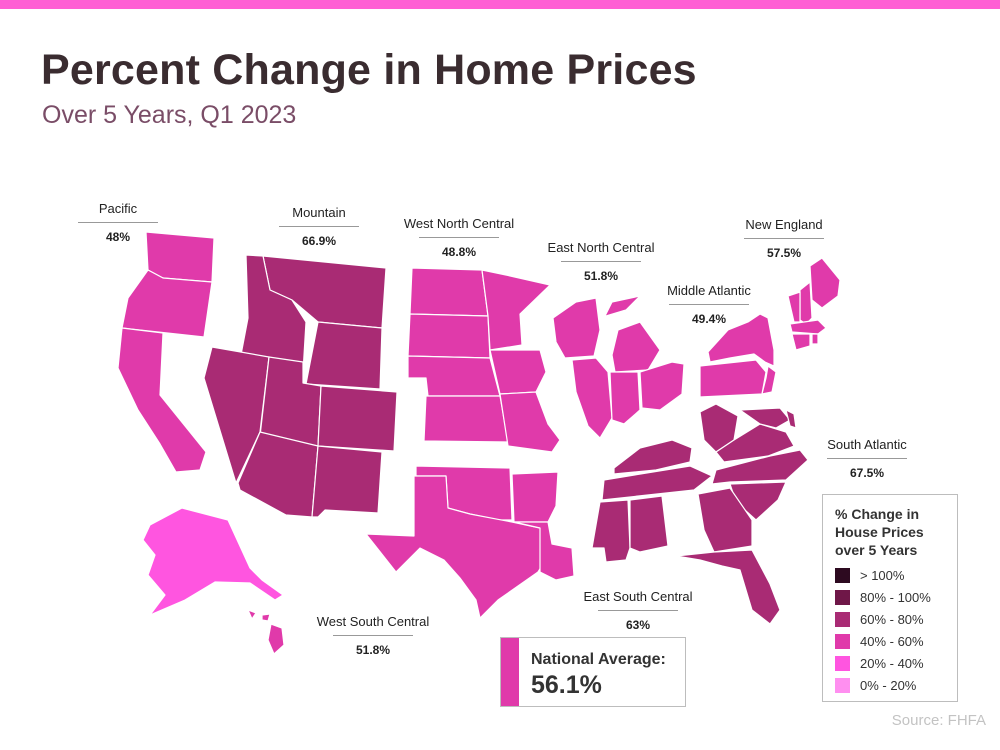  Describe the element at coordinates (369, 70) in the screenshot. I see `page-title: Percent Change in Home Prices` at that location.